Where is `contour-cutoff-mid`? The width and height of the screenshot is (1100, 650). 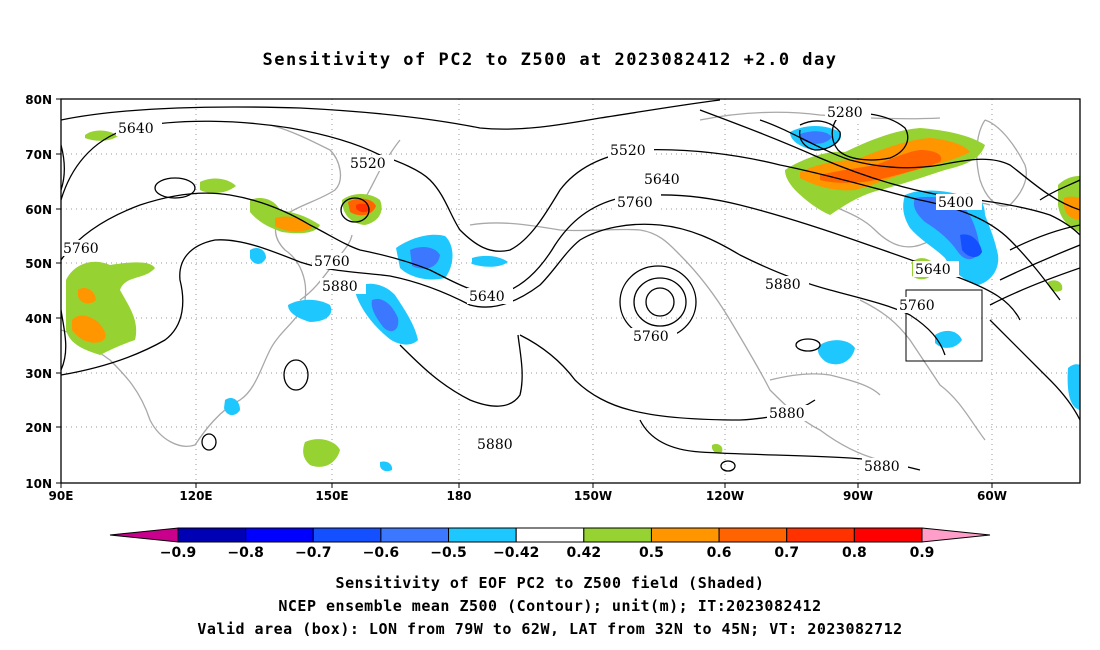
contour-cutoff-mid is located at coordinates (660, 302).